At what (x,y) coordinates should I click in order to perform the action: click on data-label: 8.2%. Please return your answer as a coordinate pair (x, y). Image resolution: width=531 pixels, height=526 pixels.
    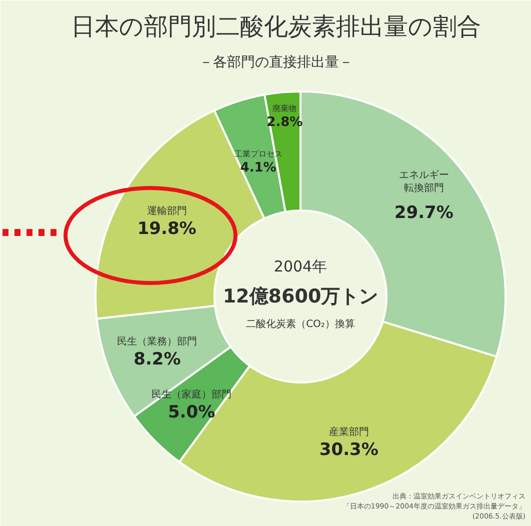
    Looking at the image, I should click on (157, 359).